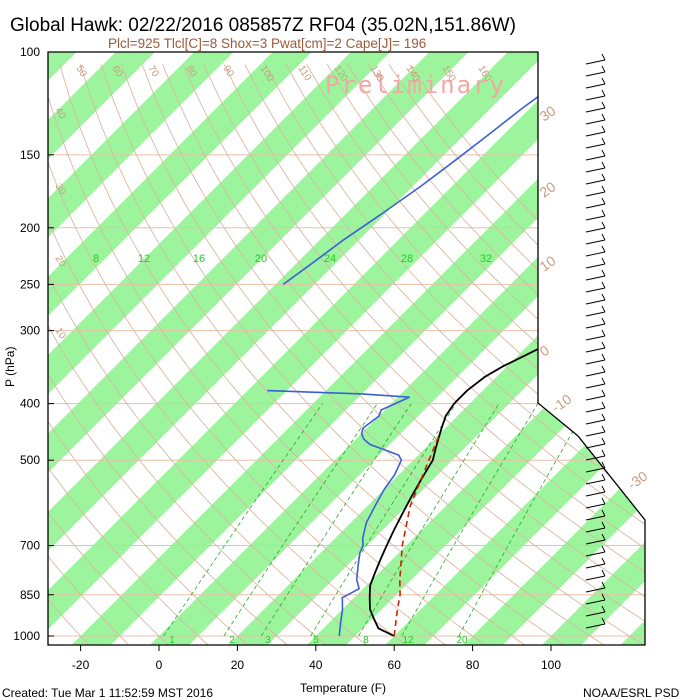  I want to click on mixing-ratio-lower-label: 12, so click(408, 640).